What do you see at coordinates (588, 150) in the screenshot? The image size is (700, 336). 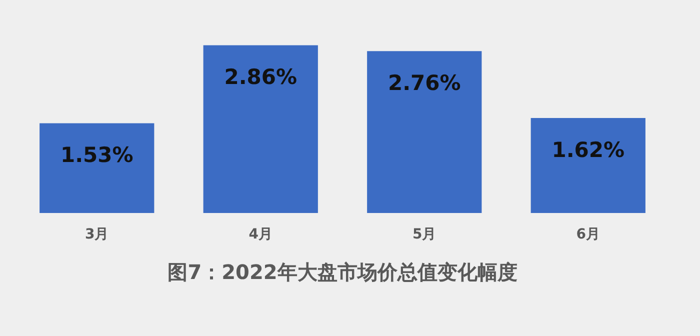 I see `data-label: 1.62%` at bounding box center [588, 150].